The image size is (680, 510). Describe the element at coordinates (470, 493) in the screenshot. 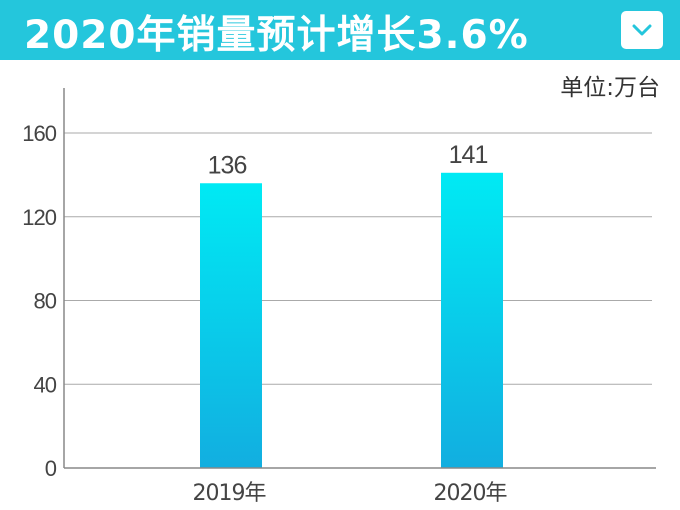

I see `x-tick-label-1: 2020年` at that location.